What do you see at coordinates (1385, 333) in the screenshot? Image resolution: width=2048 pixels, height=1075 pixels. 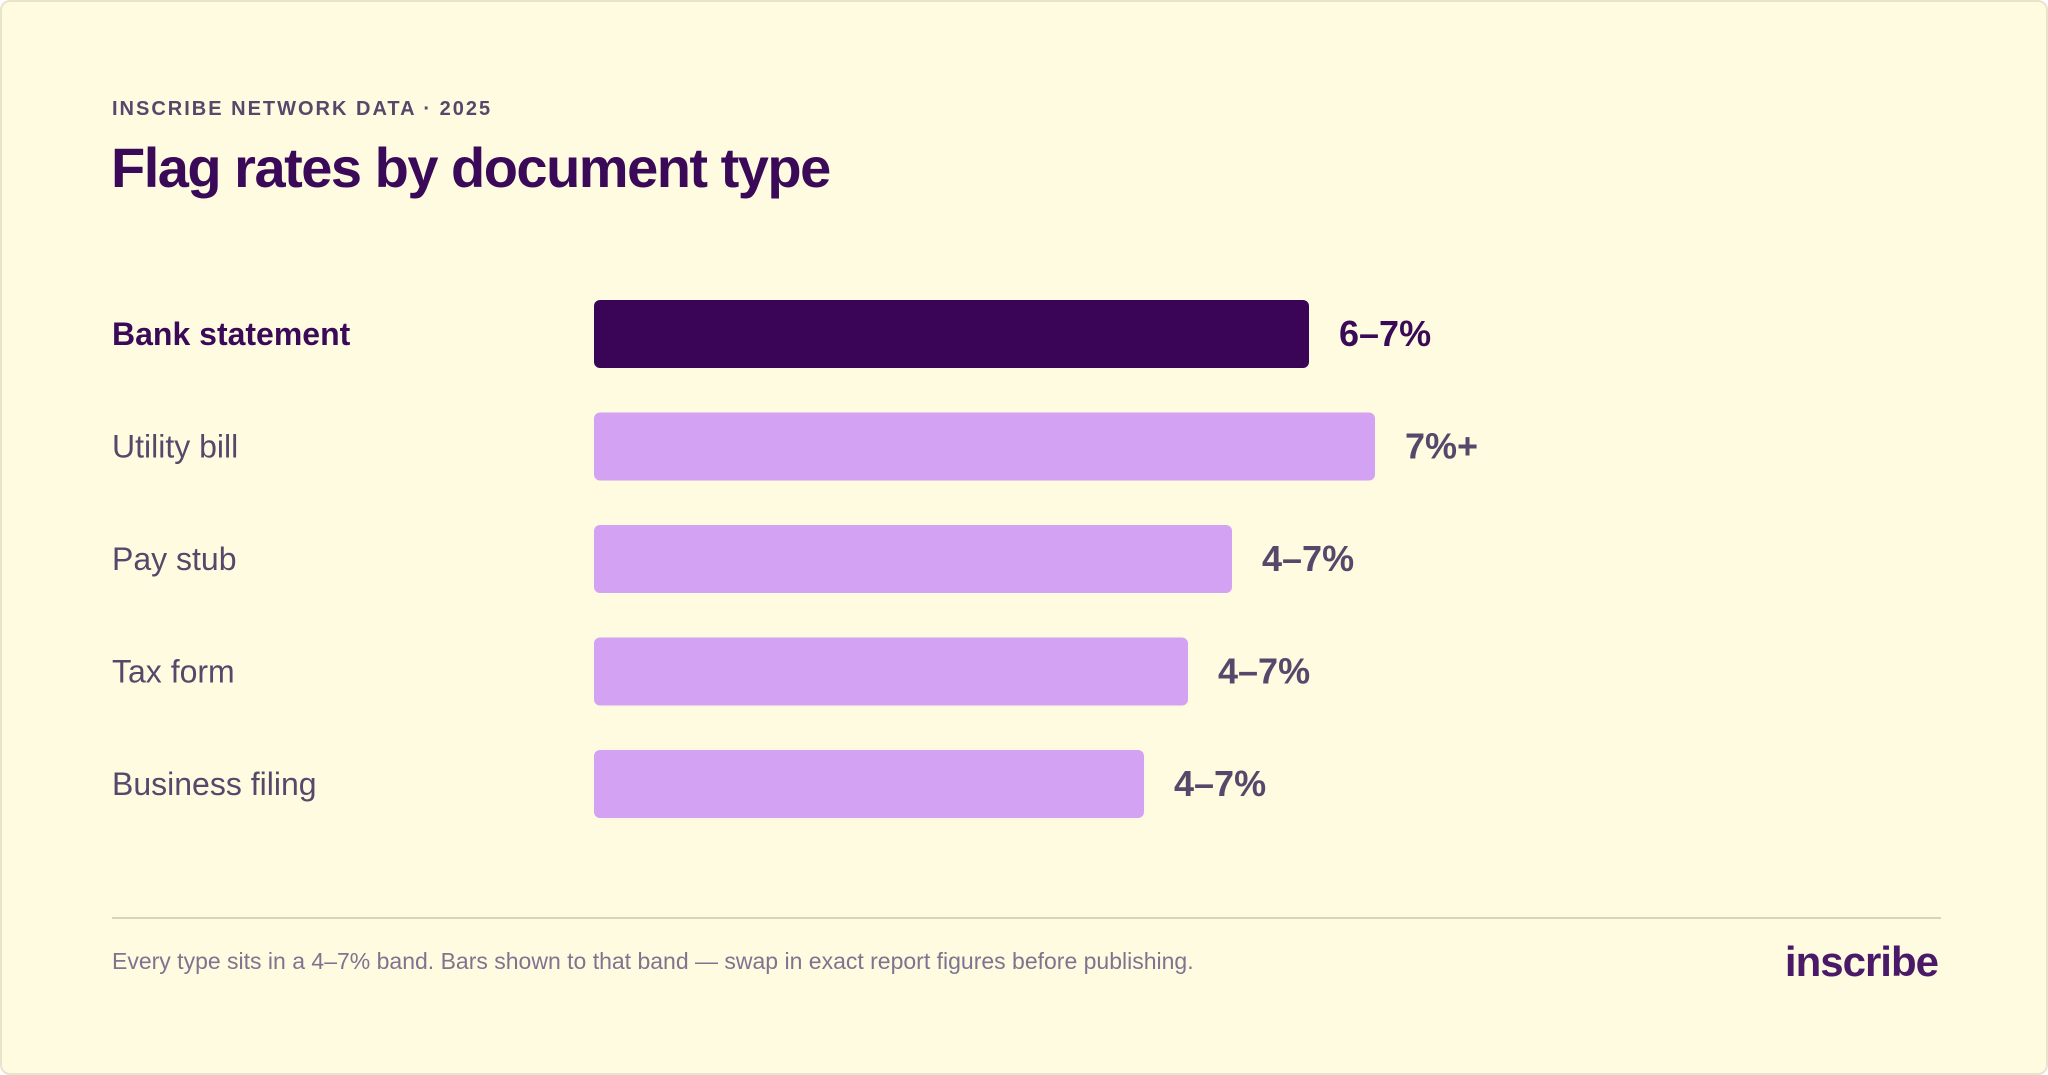 I see `data-label: 6–7%` at bounding box center [1385, 333].